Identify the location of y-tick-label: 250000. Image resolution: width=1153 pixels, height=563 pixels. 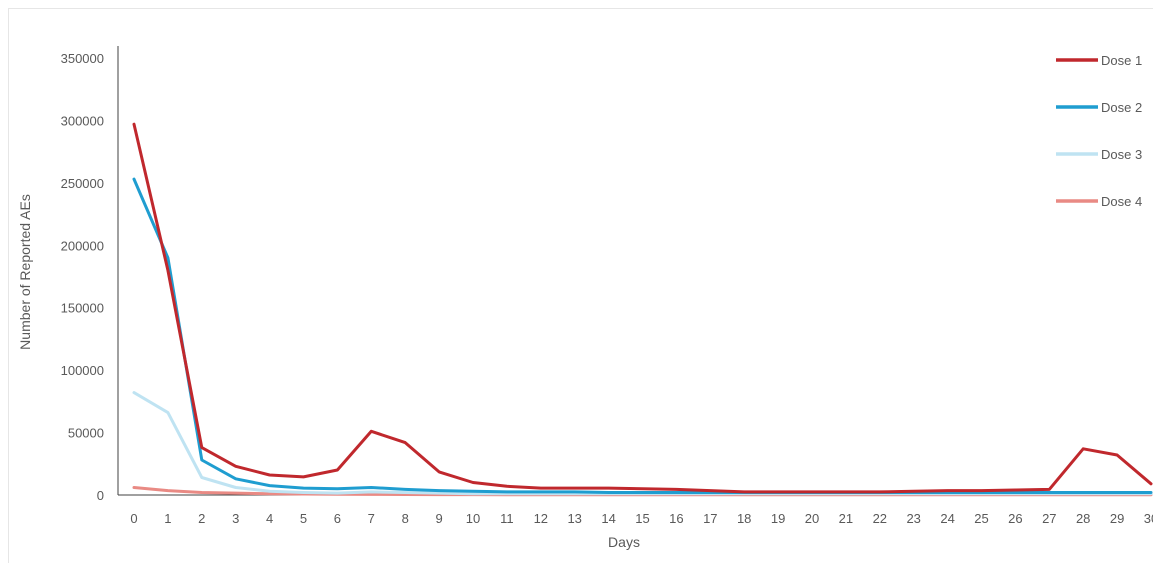
(82, 183).